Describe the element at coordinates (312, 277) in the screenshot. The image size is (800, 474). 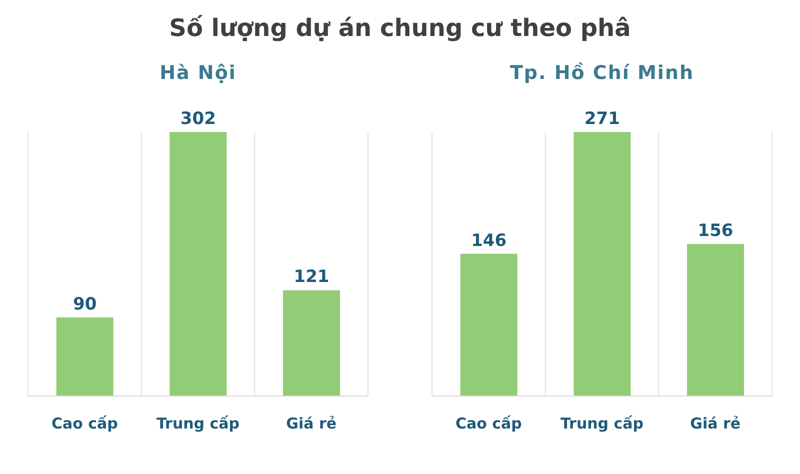
I see `data-label: 121` at that location.